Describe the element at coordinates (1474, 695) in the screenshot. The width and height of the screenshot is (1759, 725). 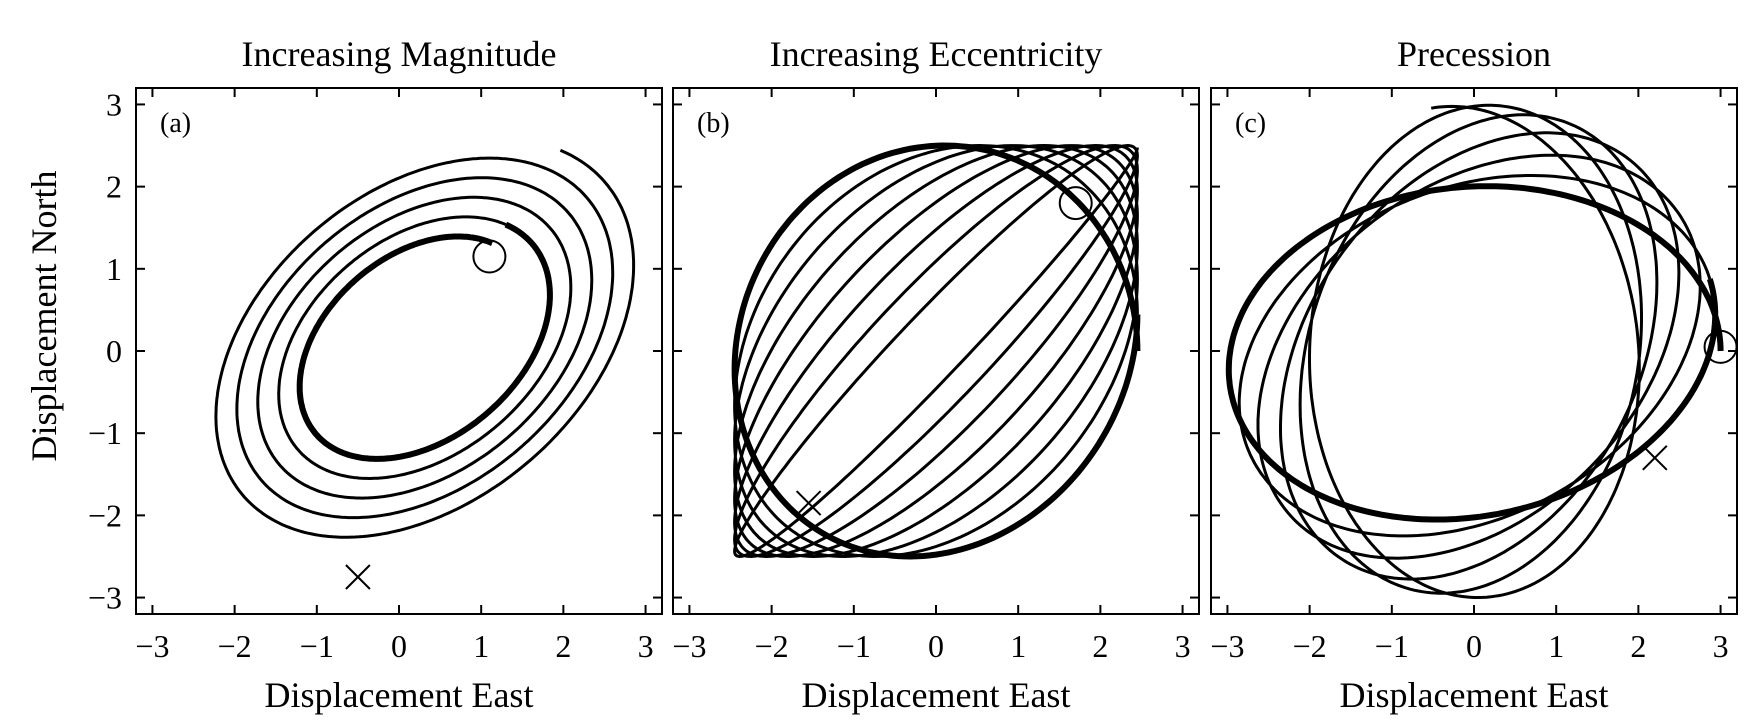
I see `panel-c-x-axis-label: Displacement East` at that location.